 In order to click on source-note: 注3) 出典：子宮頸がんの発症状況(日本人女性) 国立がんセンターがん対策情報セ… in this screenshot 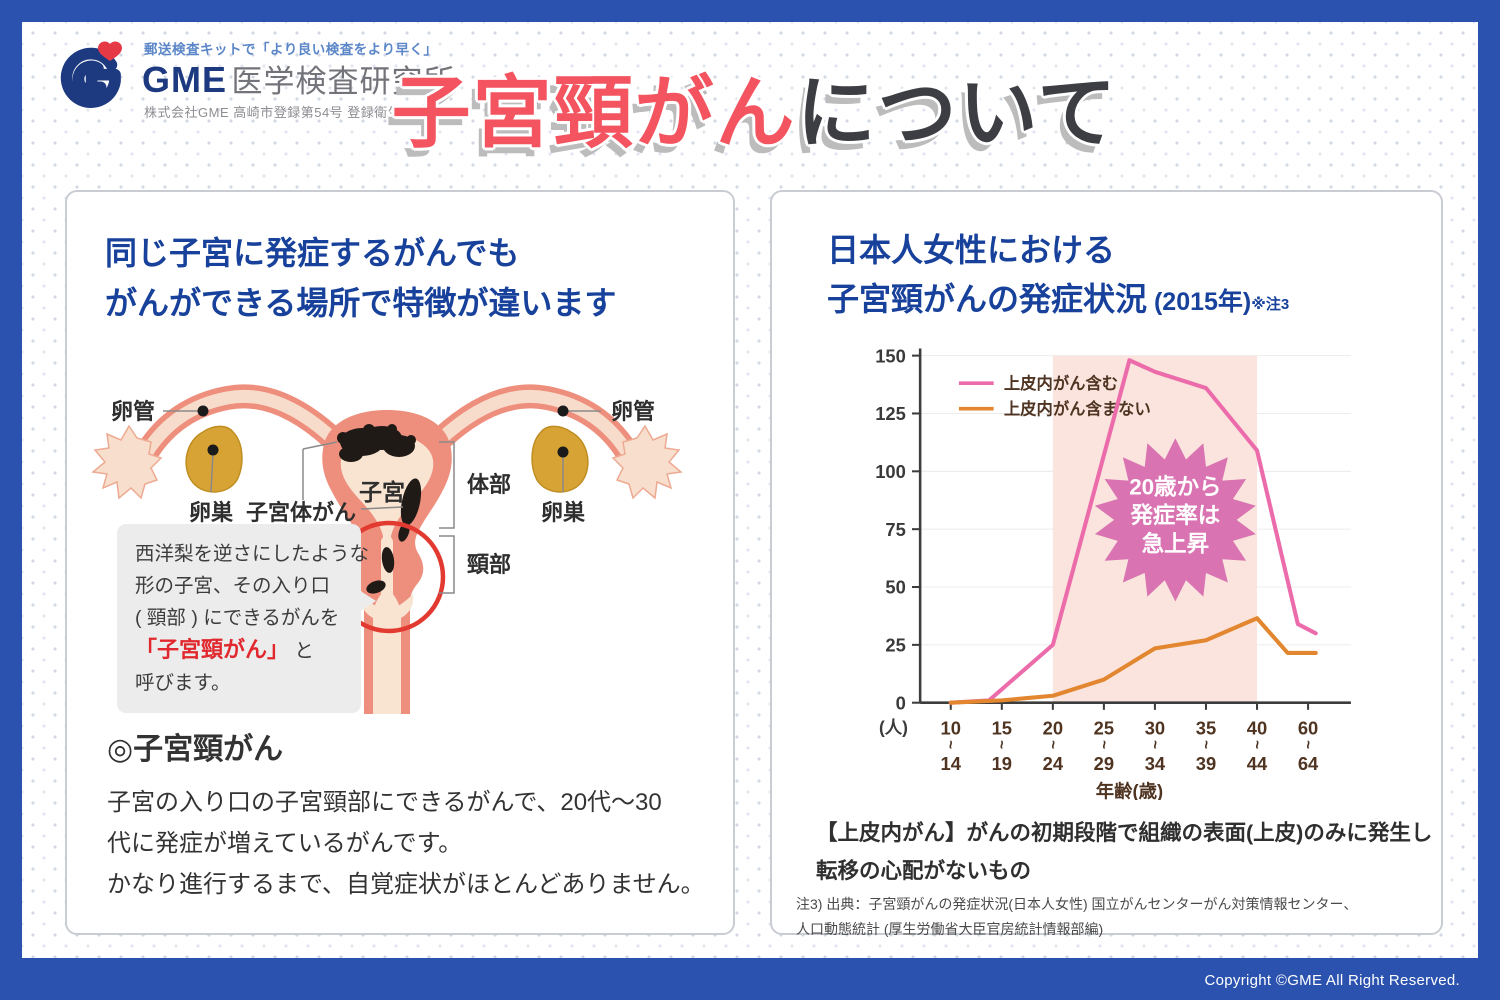, I will do `click(1076, 917)`.